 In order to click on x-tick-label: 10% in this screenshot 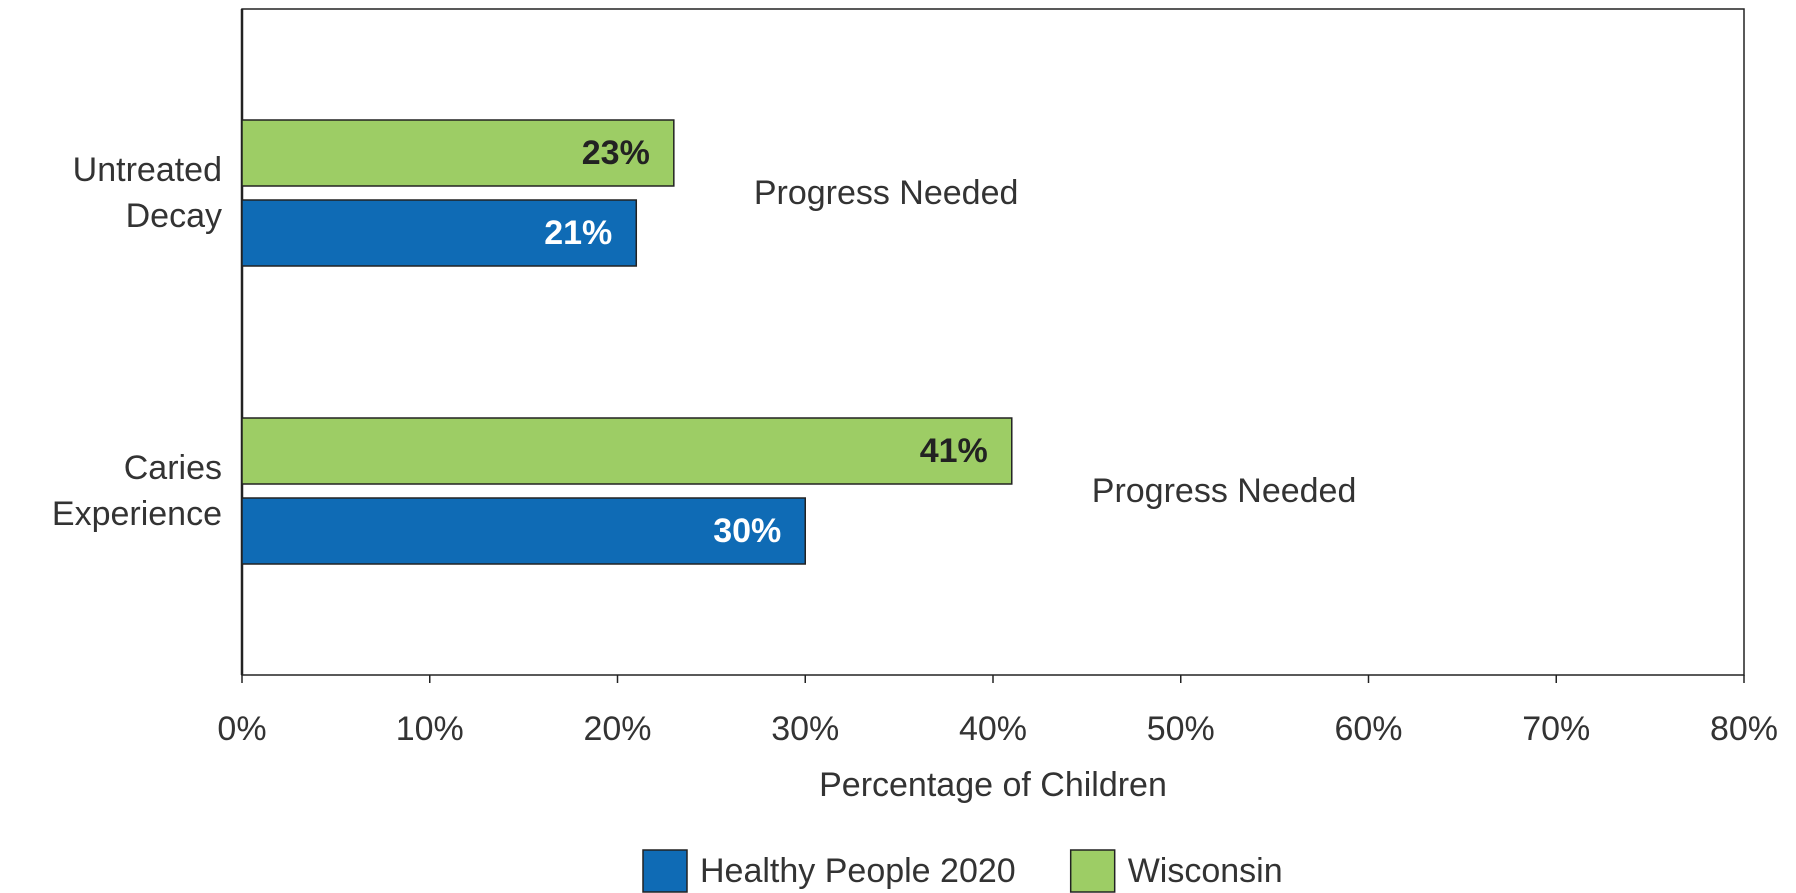, I will do `click(430, 729)`.